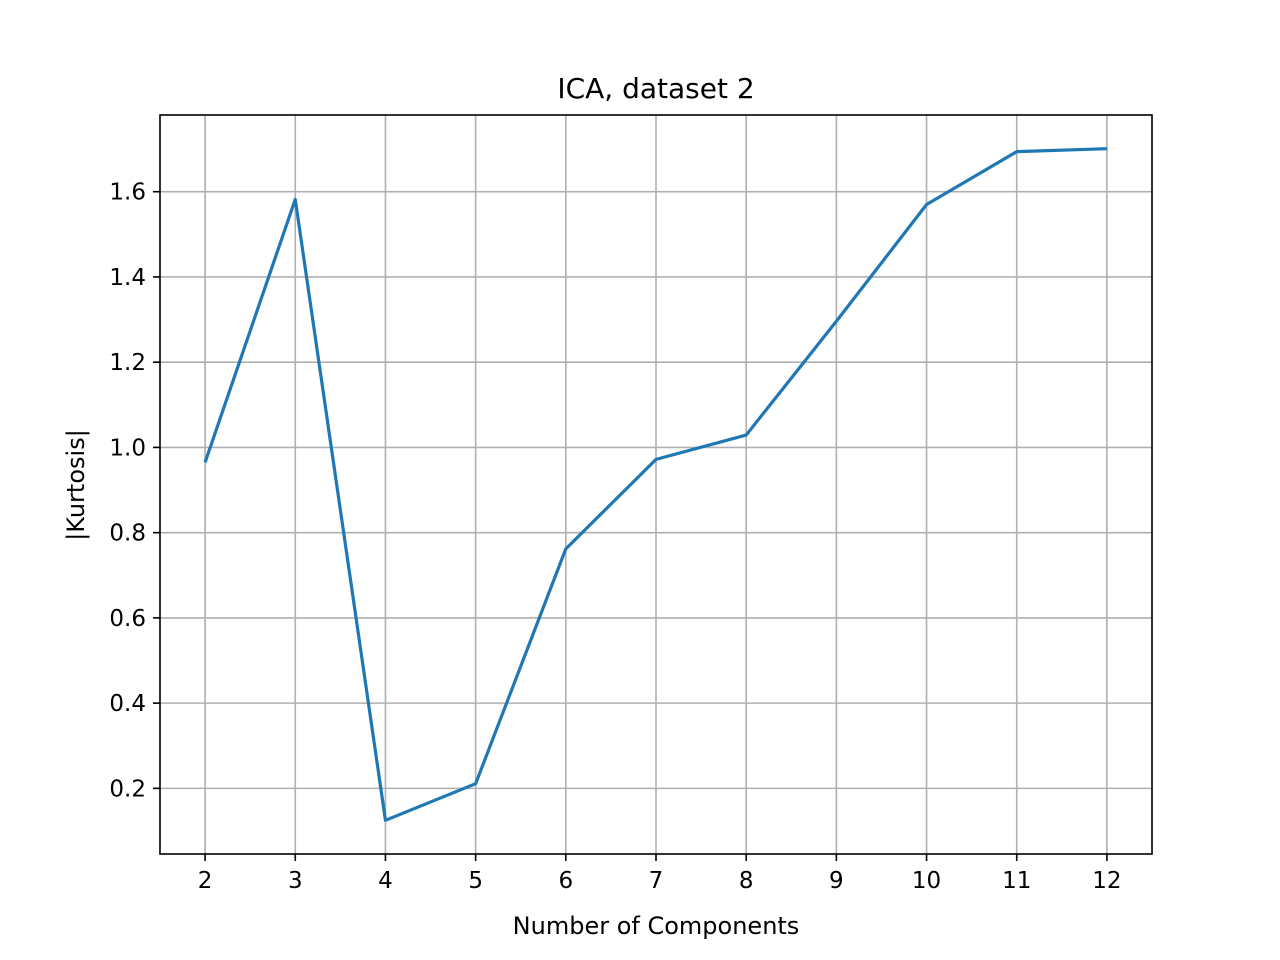 This screenshot has height=960, width=1280. What do you see at coordinates (926, 881) in the screenshot?
I see `x-tick-label: 10` at bounding box center [926, 881].